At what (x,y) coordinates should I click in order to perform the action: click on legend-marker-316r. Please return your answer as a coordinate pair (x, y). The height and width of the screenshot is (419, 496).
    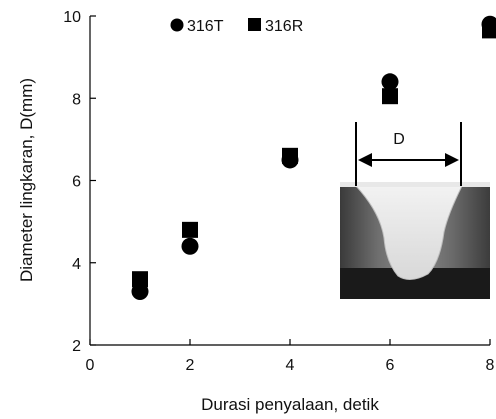
    Looking at the image, I should click on (254, 24).